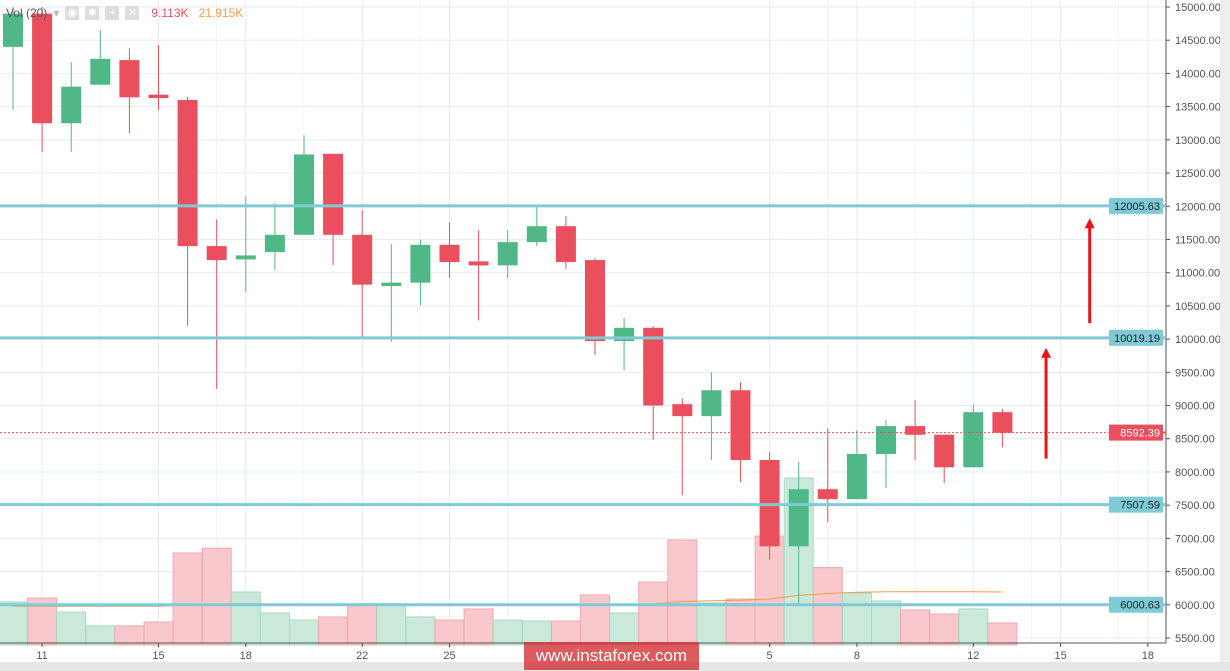  Describe the element at coordinates (770, 656) in the screenshot. I see `time-tick-label: 5` at that location.